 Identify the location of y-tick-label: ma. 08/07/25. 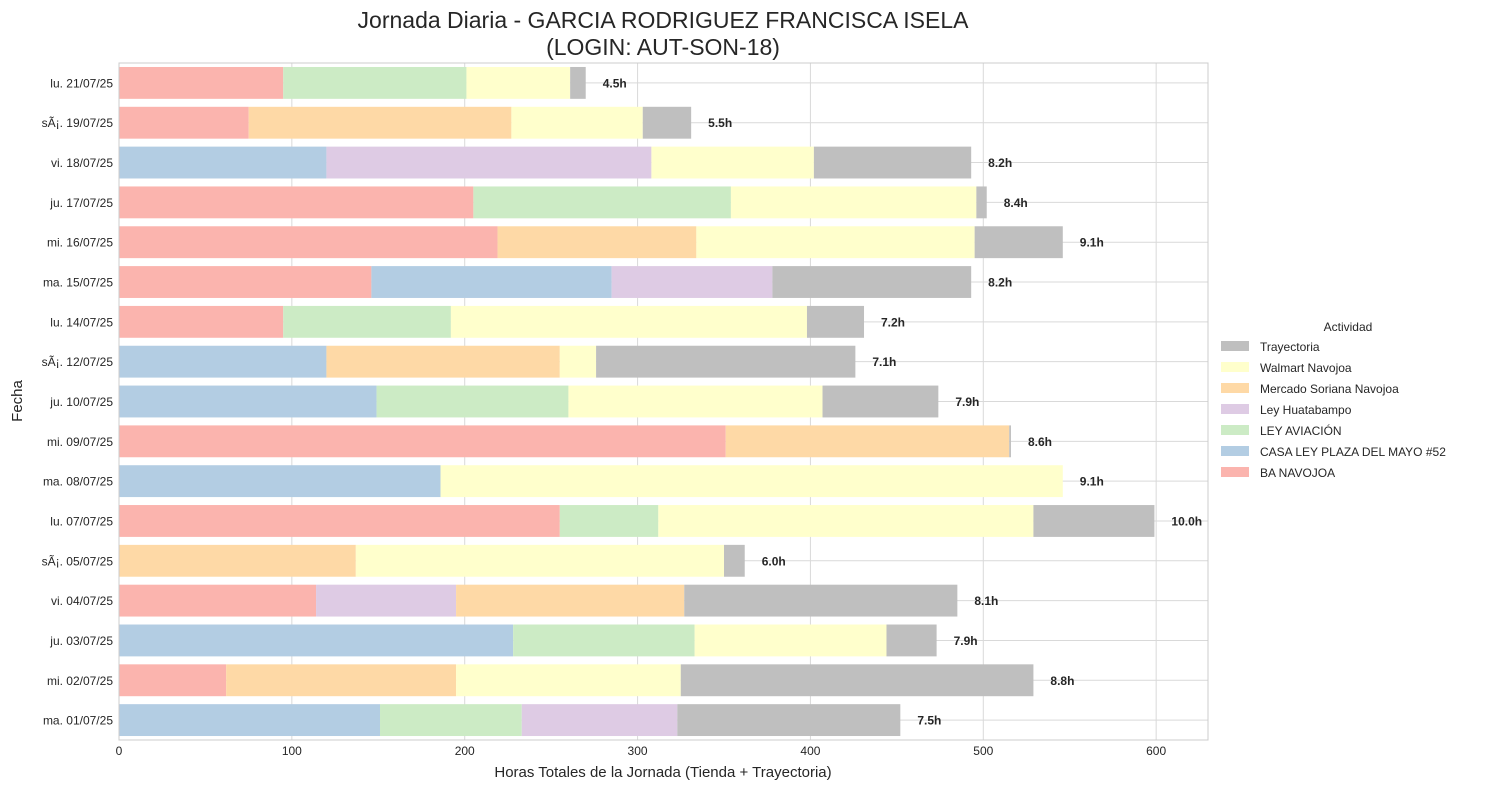
(78, 482).